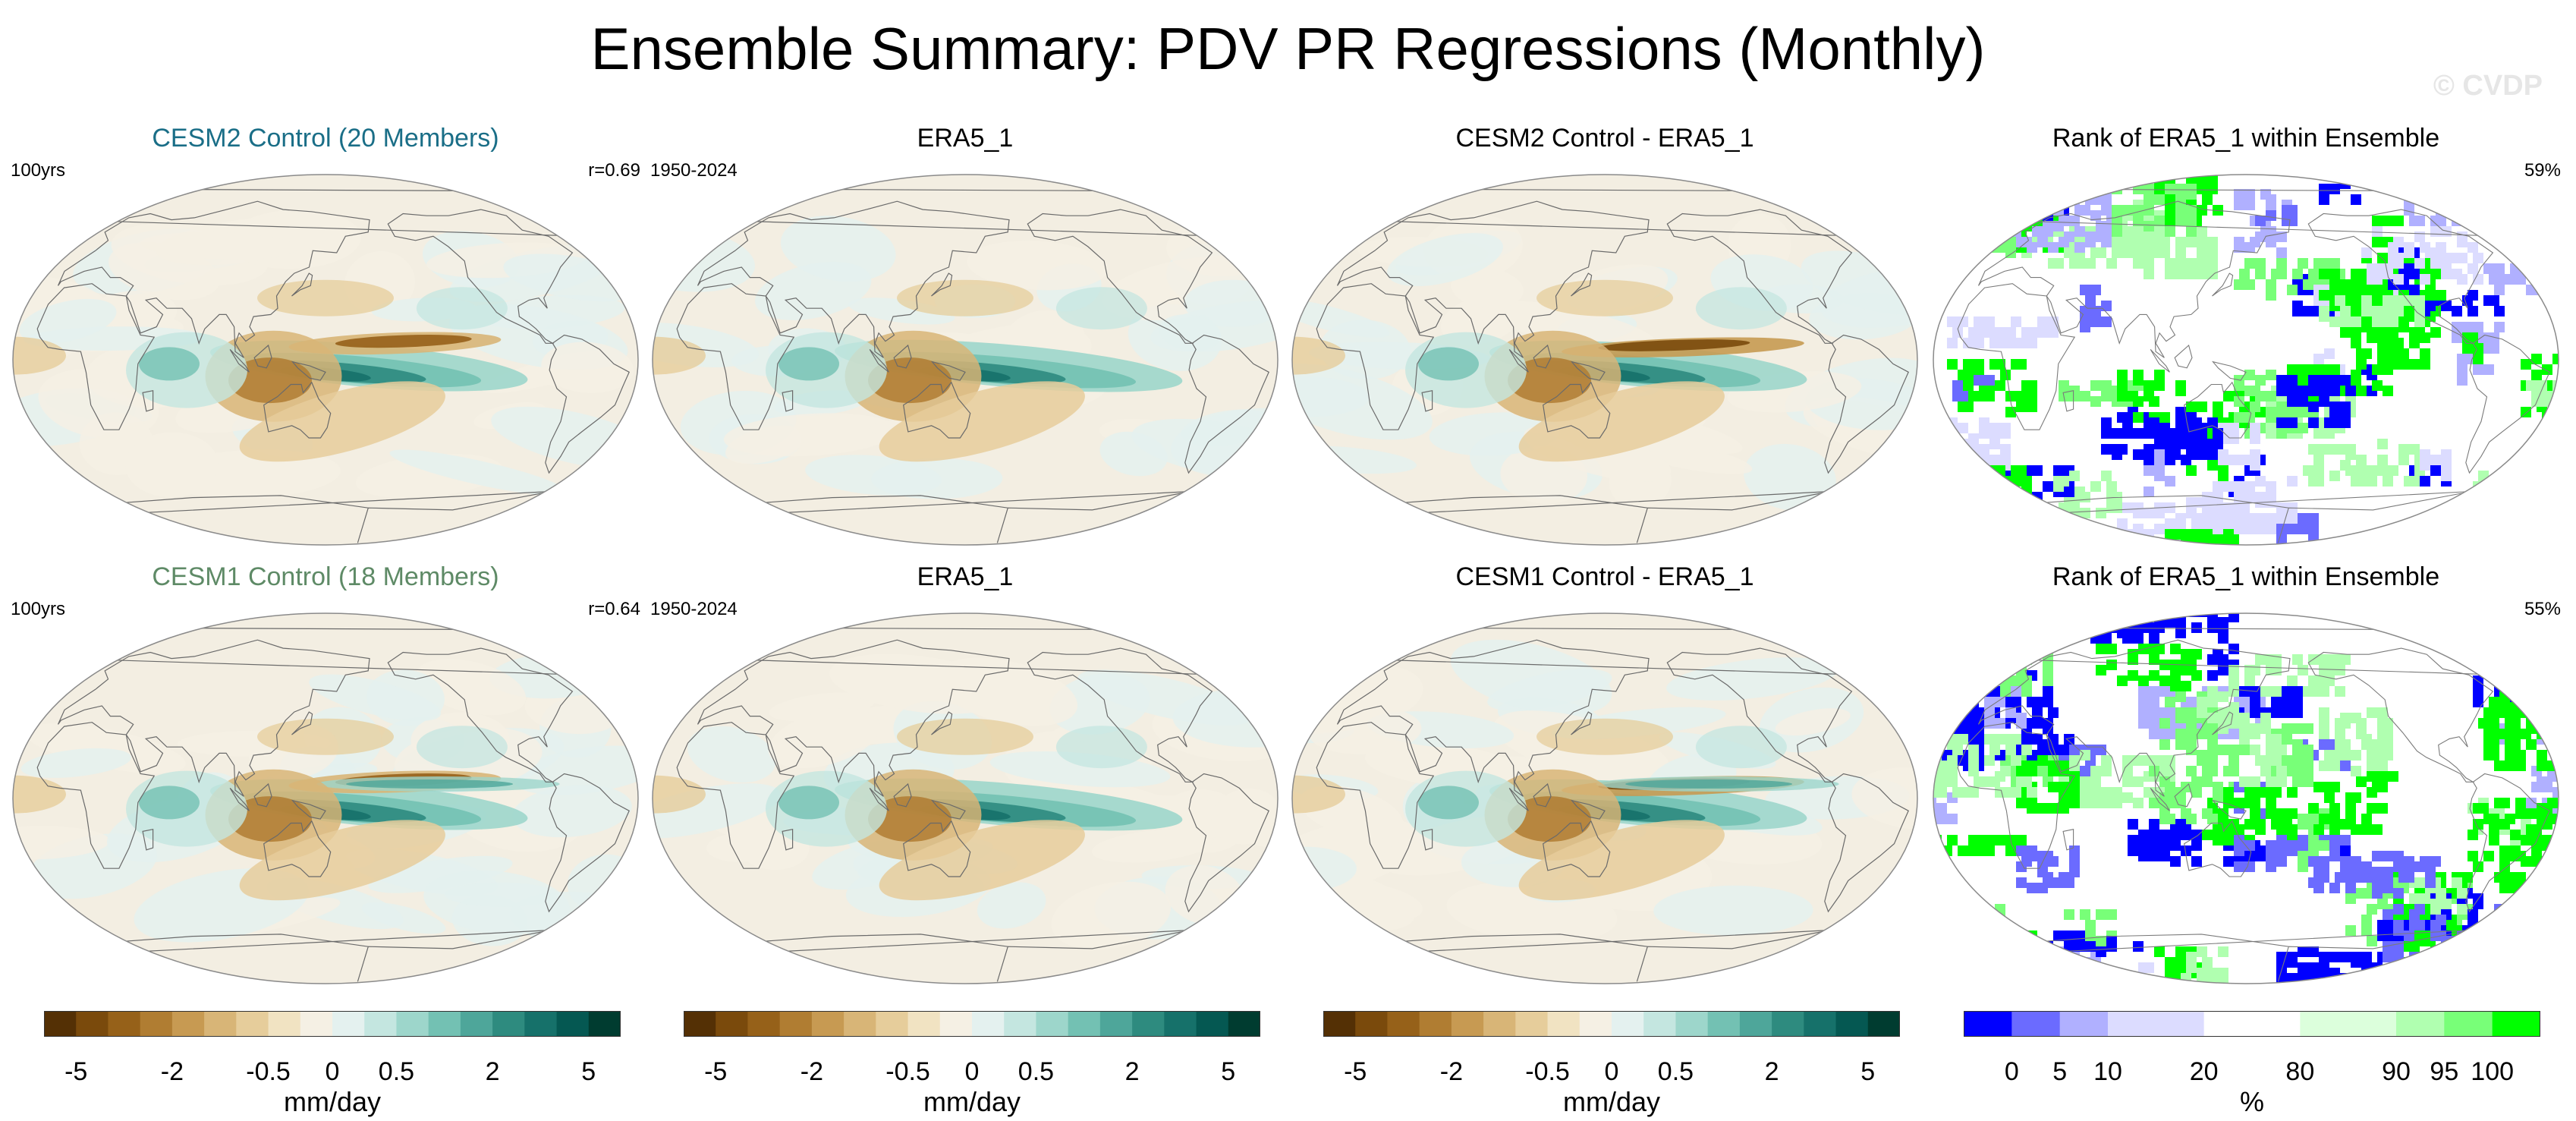  What do you see at coordinates (2160, 799) in the screenshot?
I see `coastline-sumatra` at bounding box center [2160, 799].